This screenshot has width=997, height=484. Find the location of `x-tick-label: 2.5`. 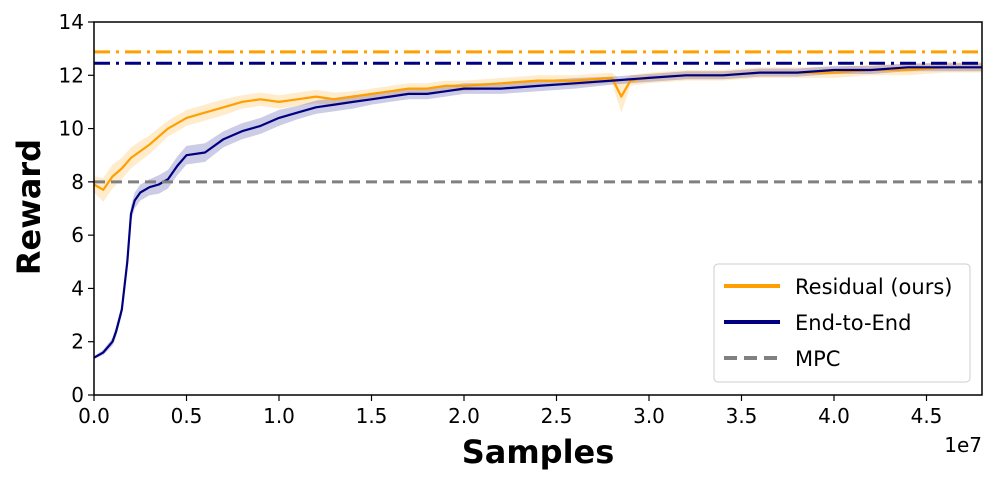

x-tick-label: 2.5 is located at coordinates (557, 416).